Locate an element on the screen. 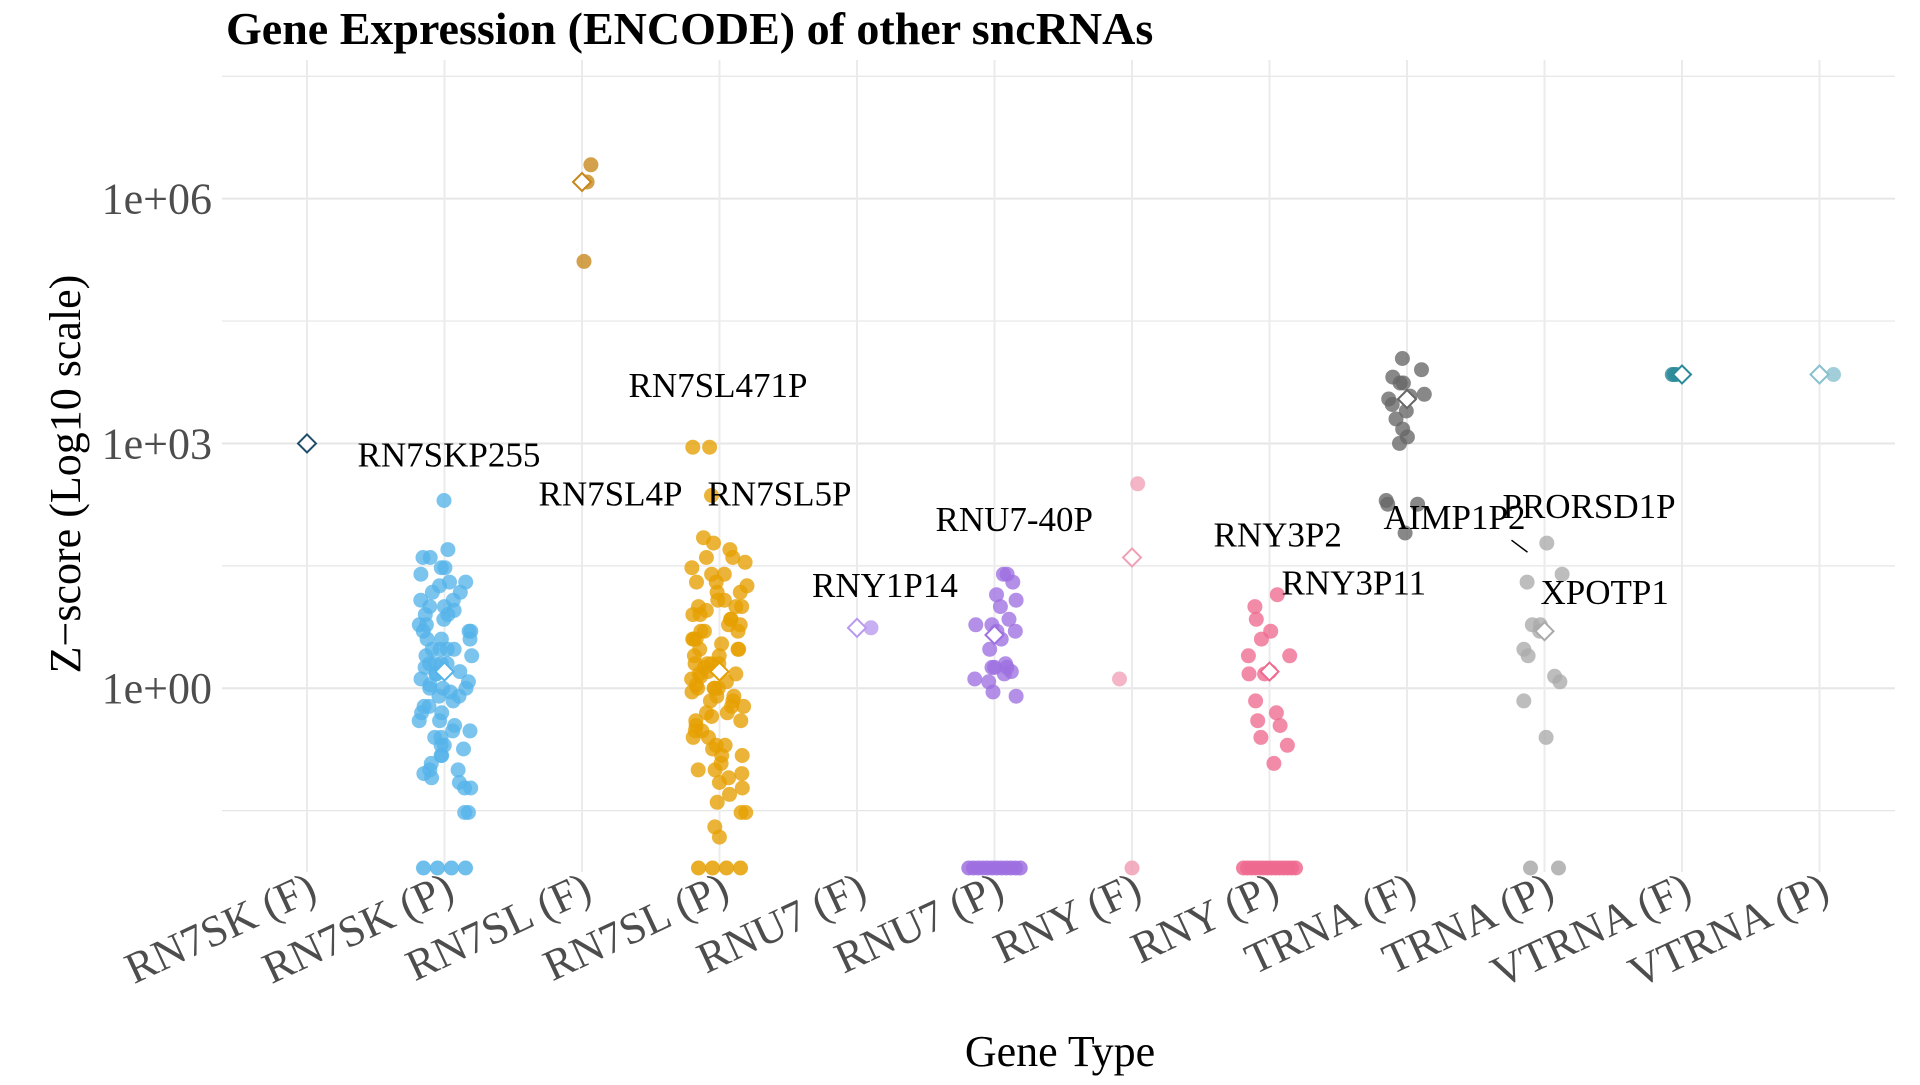 Image resolution: width=1920 pixels, height=1085 pixels. x-axis-label: Gene Type is located at coordinates (1060, 1051).